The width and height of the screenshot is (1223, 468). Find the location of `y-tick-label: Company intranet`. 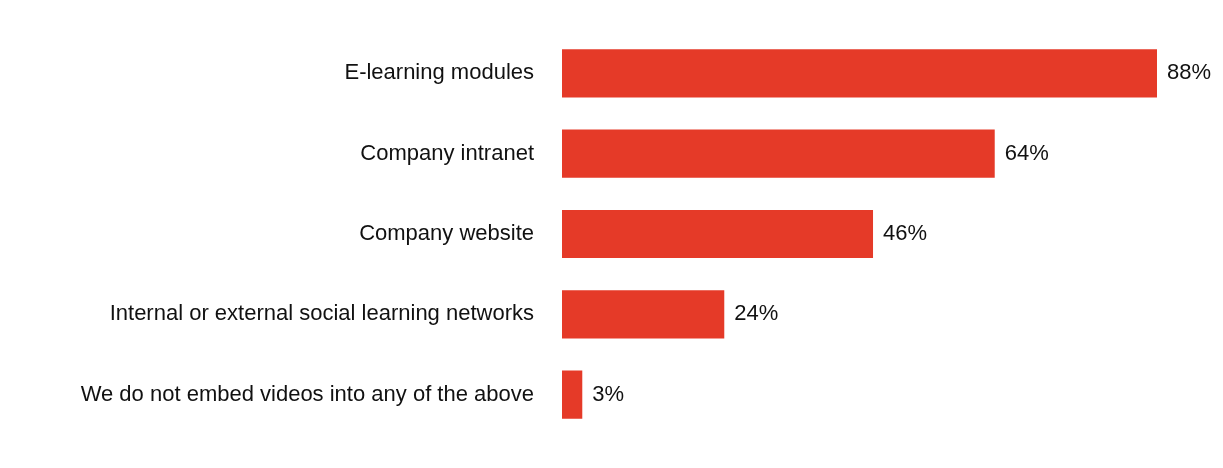

y-tick-label: Company intranet is located at coordinates (447, 152).